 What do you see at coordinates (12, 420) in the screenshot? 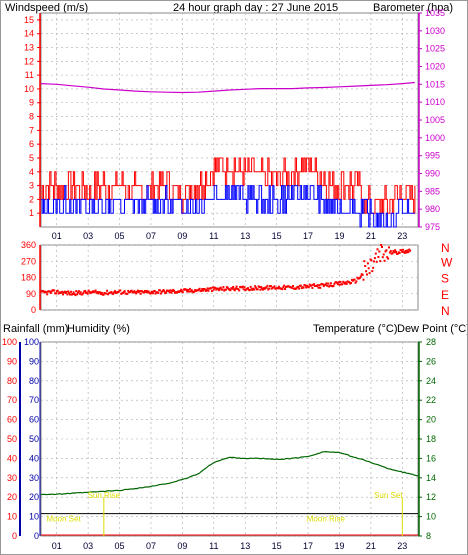
I see `rain-y-tick-label: 60` at bounding box center [12, 420].